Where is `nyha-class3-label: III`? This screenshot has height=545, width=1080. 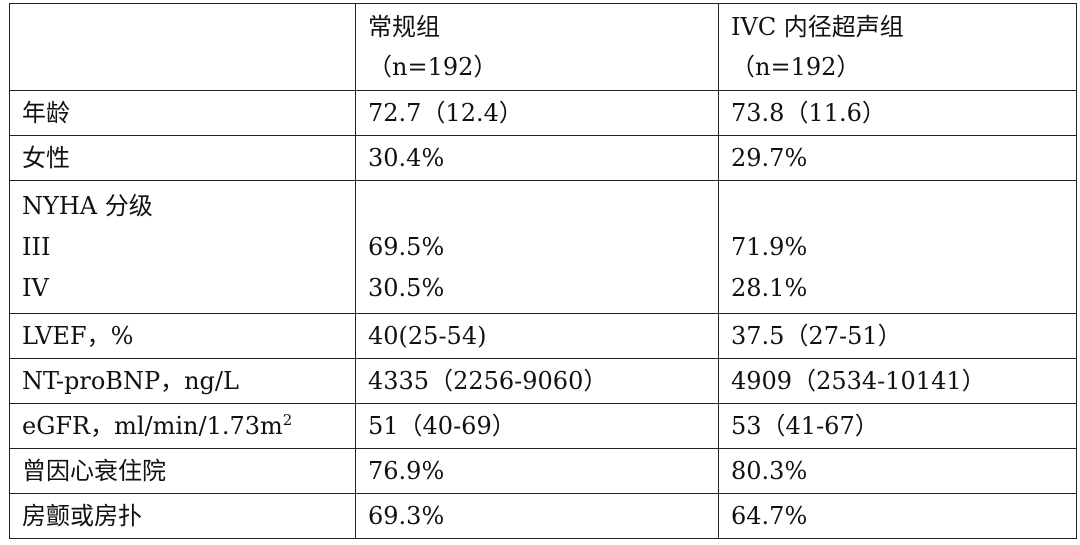 nyha-class3-label: III is located at coordinates (36, 246).